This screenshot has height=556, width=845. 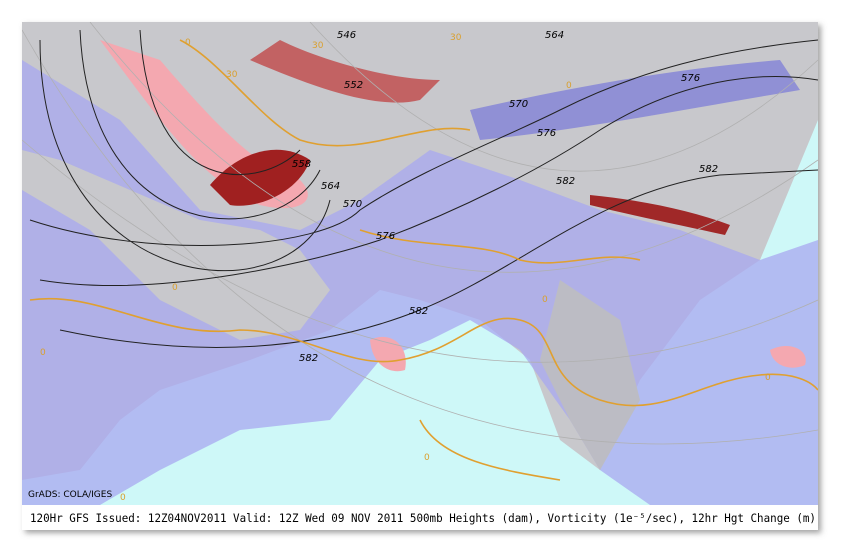 I want to click on contour-label: 546, so click(x=346, y=35).